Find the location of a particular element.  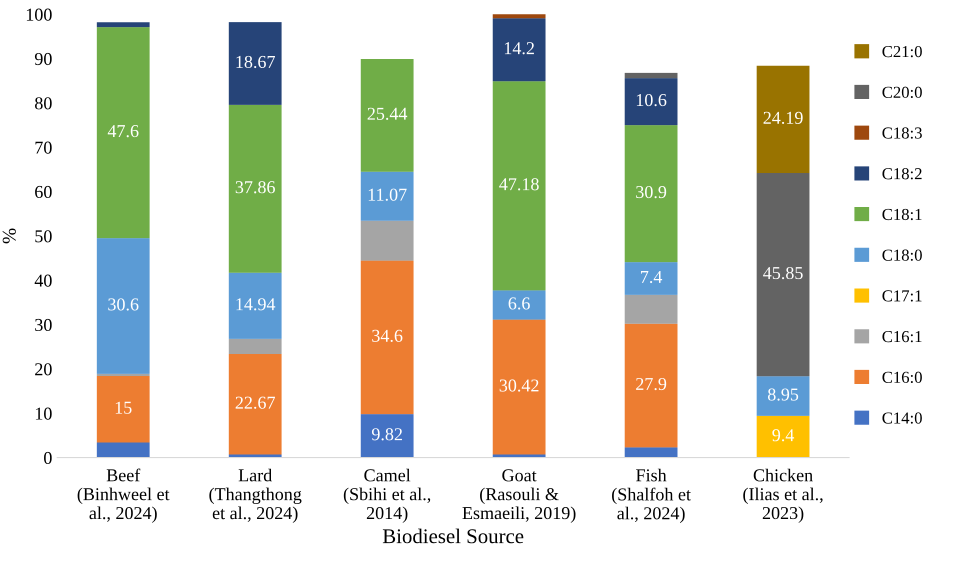

y-tick-label: 80 is located at coordinates (43, 103).